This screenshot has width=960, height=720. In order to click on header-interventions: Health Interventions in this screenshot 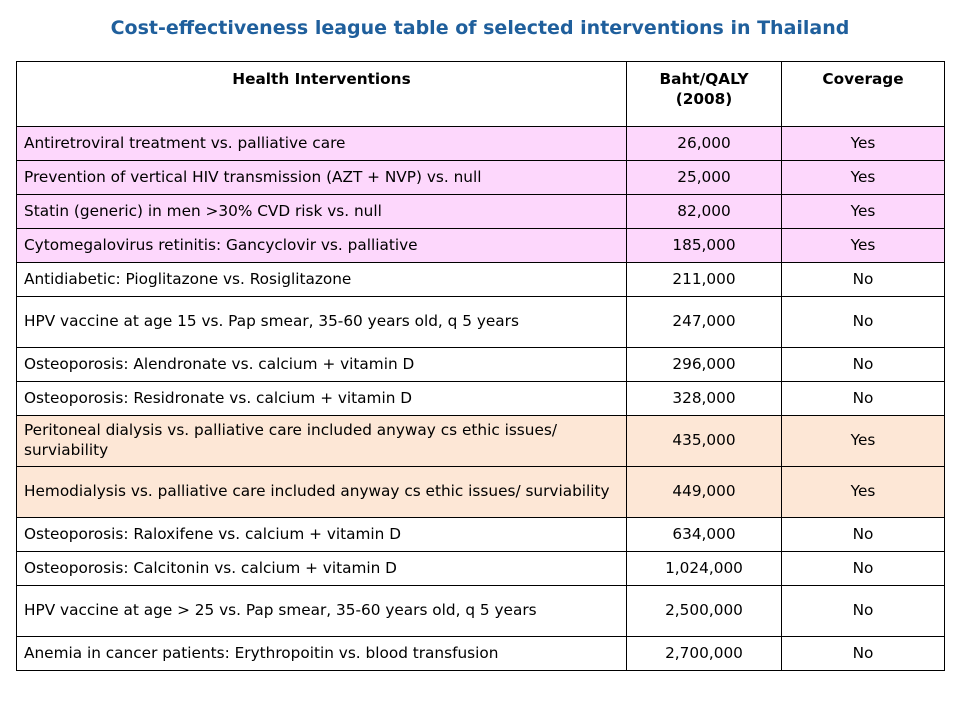, I will do `click(321, 94)`.